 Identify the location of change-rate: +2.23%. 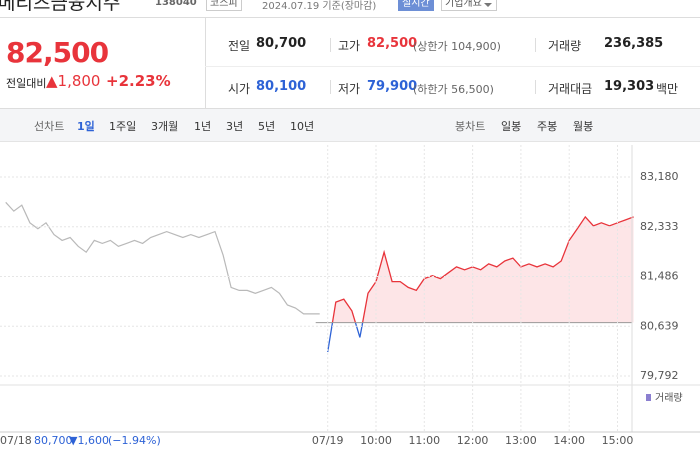
(138, 81).